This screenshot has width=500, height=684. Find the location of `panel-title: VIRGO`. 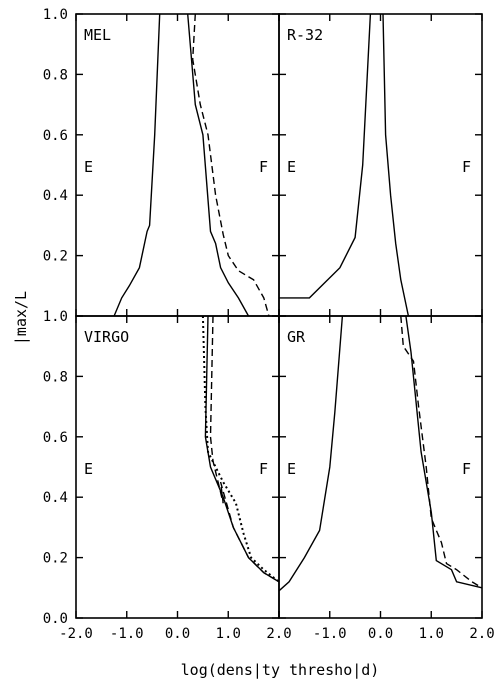

panel-title: VIRGO is located at coordinates (106, 337).